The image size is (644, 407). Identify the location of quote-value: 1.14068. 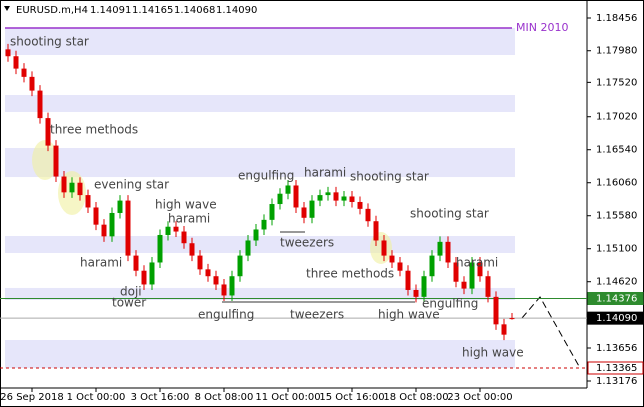
(194, 10).